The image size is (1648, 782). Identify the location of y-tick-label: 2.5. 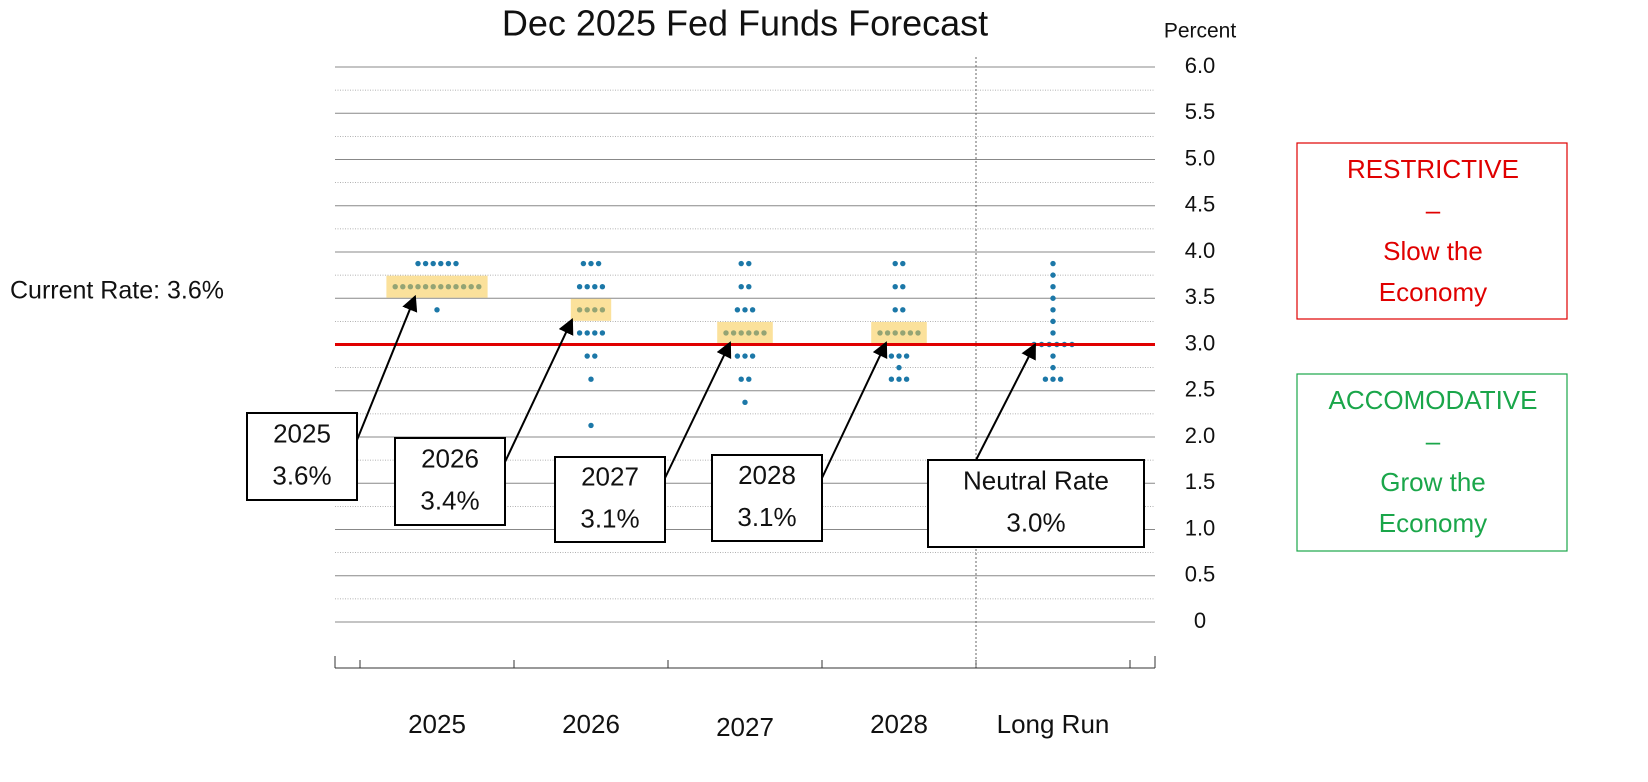
(1200, 389).